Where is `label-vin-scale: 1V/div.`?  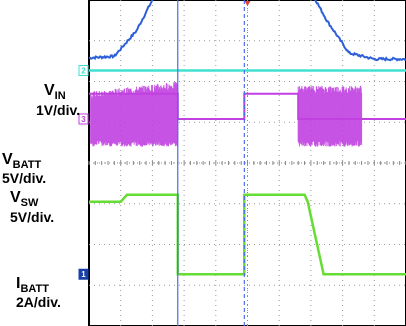 label-vin-scale: 1V/div. is located at coordinates (58, 110).